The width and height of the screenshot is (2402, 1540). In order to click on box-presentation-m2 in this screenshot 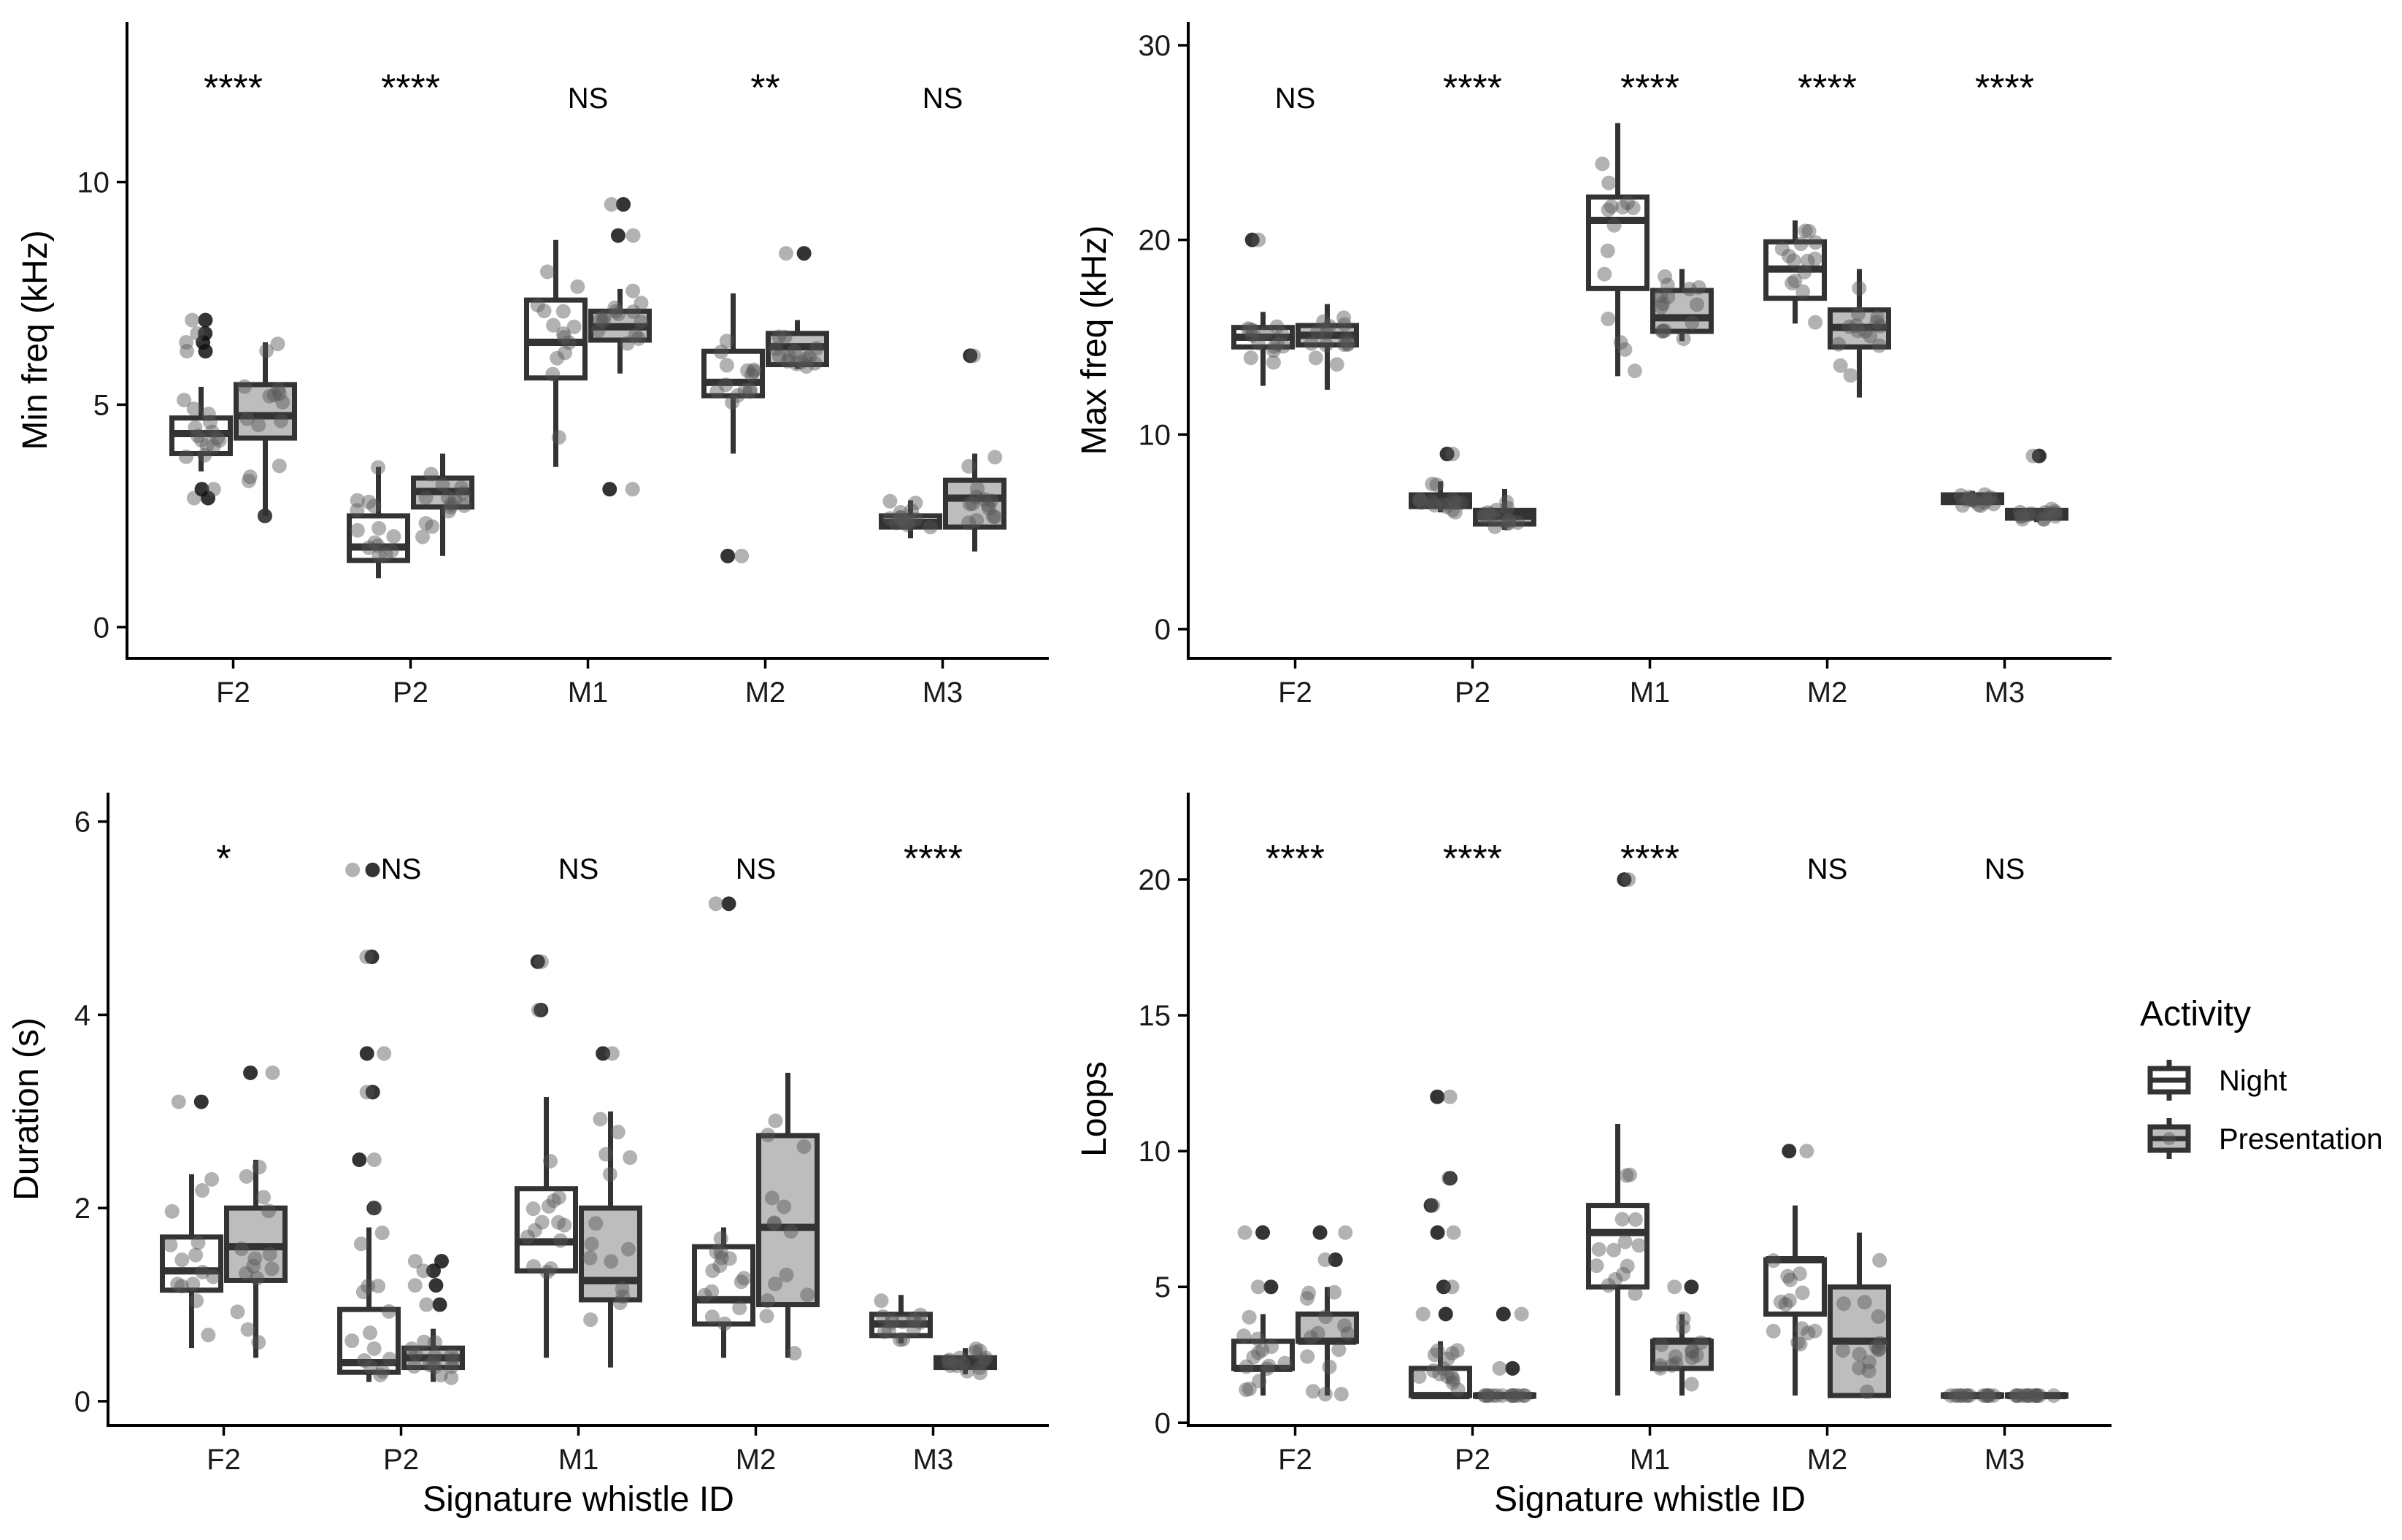, I will do `click(797, 310)`.